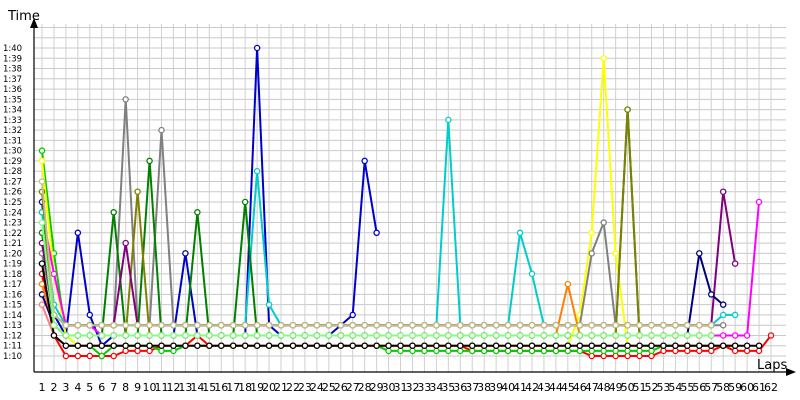 The height and width of the screenshot is (400, 800). What do you see at coordinates (125, 387) in the screenshot?
I see `x-tick-label: 8` at bounding box center [125, 387].